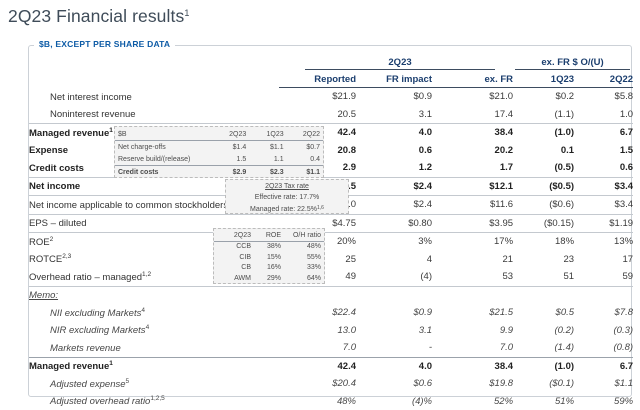 The width and height of the screenshot is (640, 410). Describe the element at coordinates (603, 295) in the screenshot. I see `cell-2q22` at that location.